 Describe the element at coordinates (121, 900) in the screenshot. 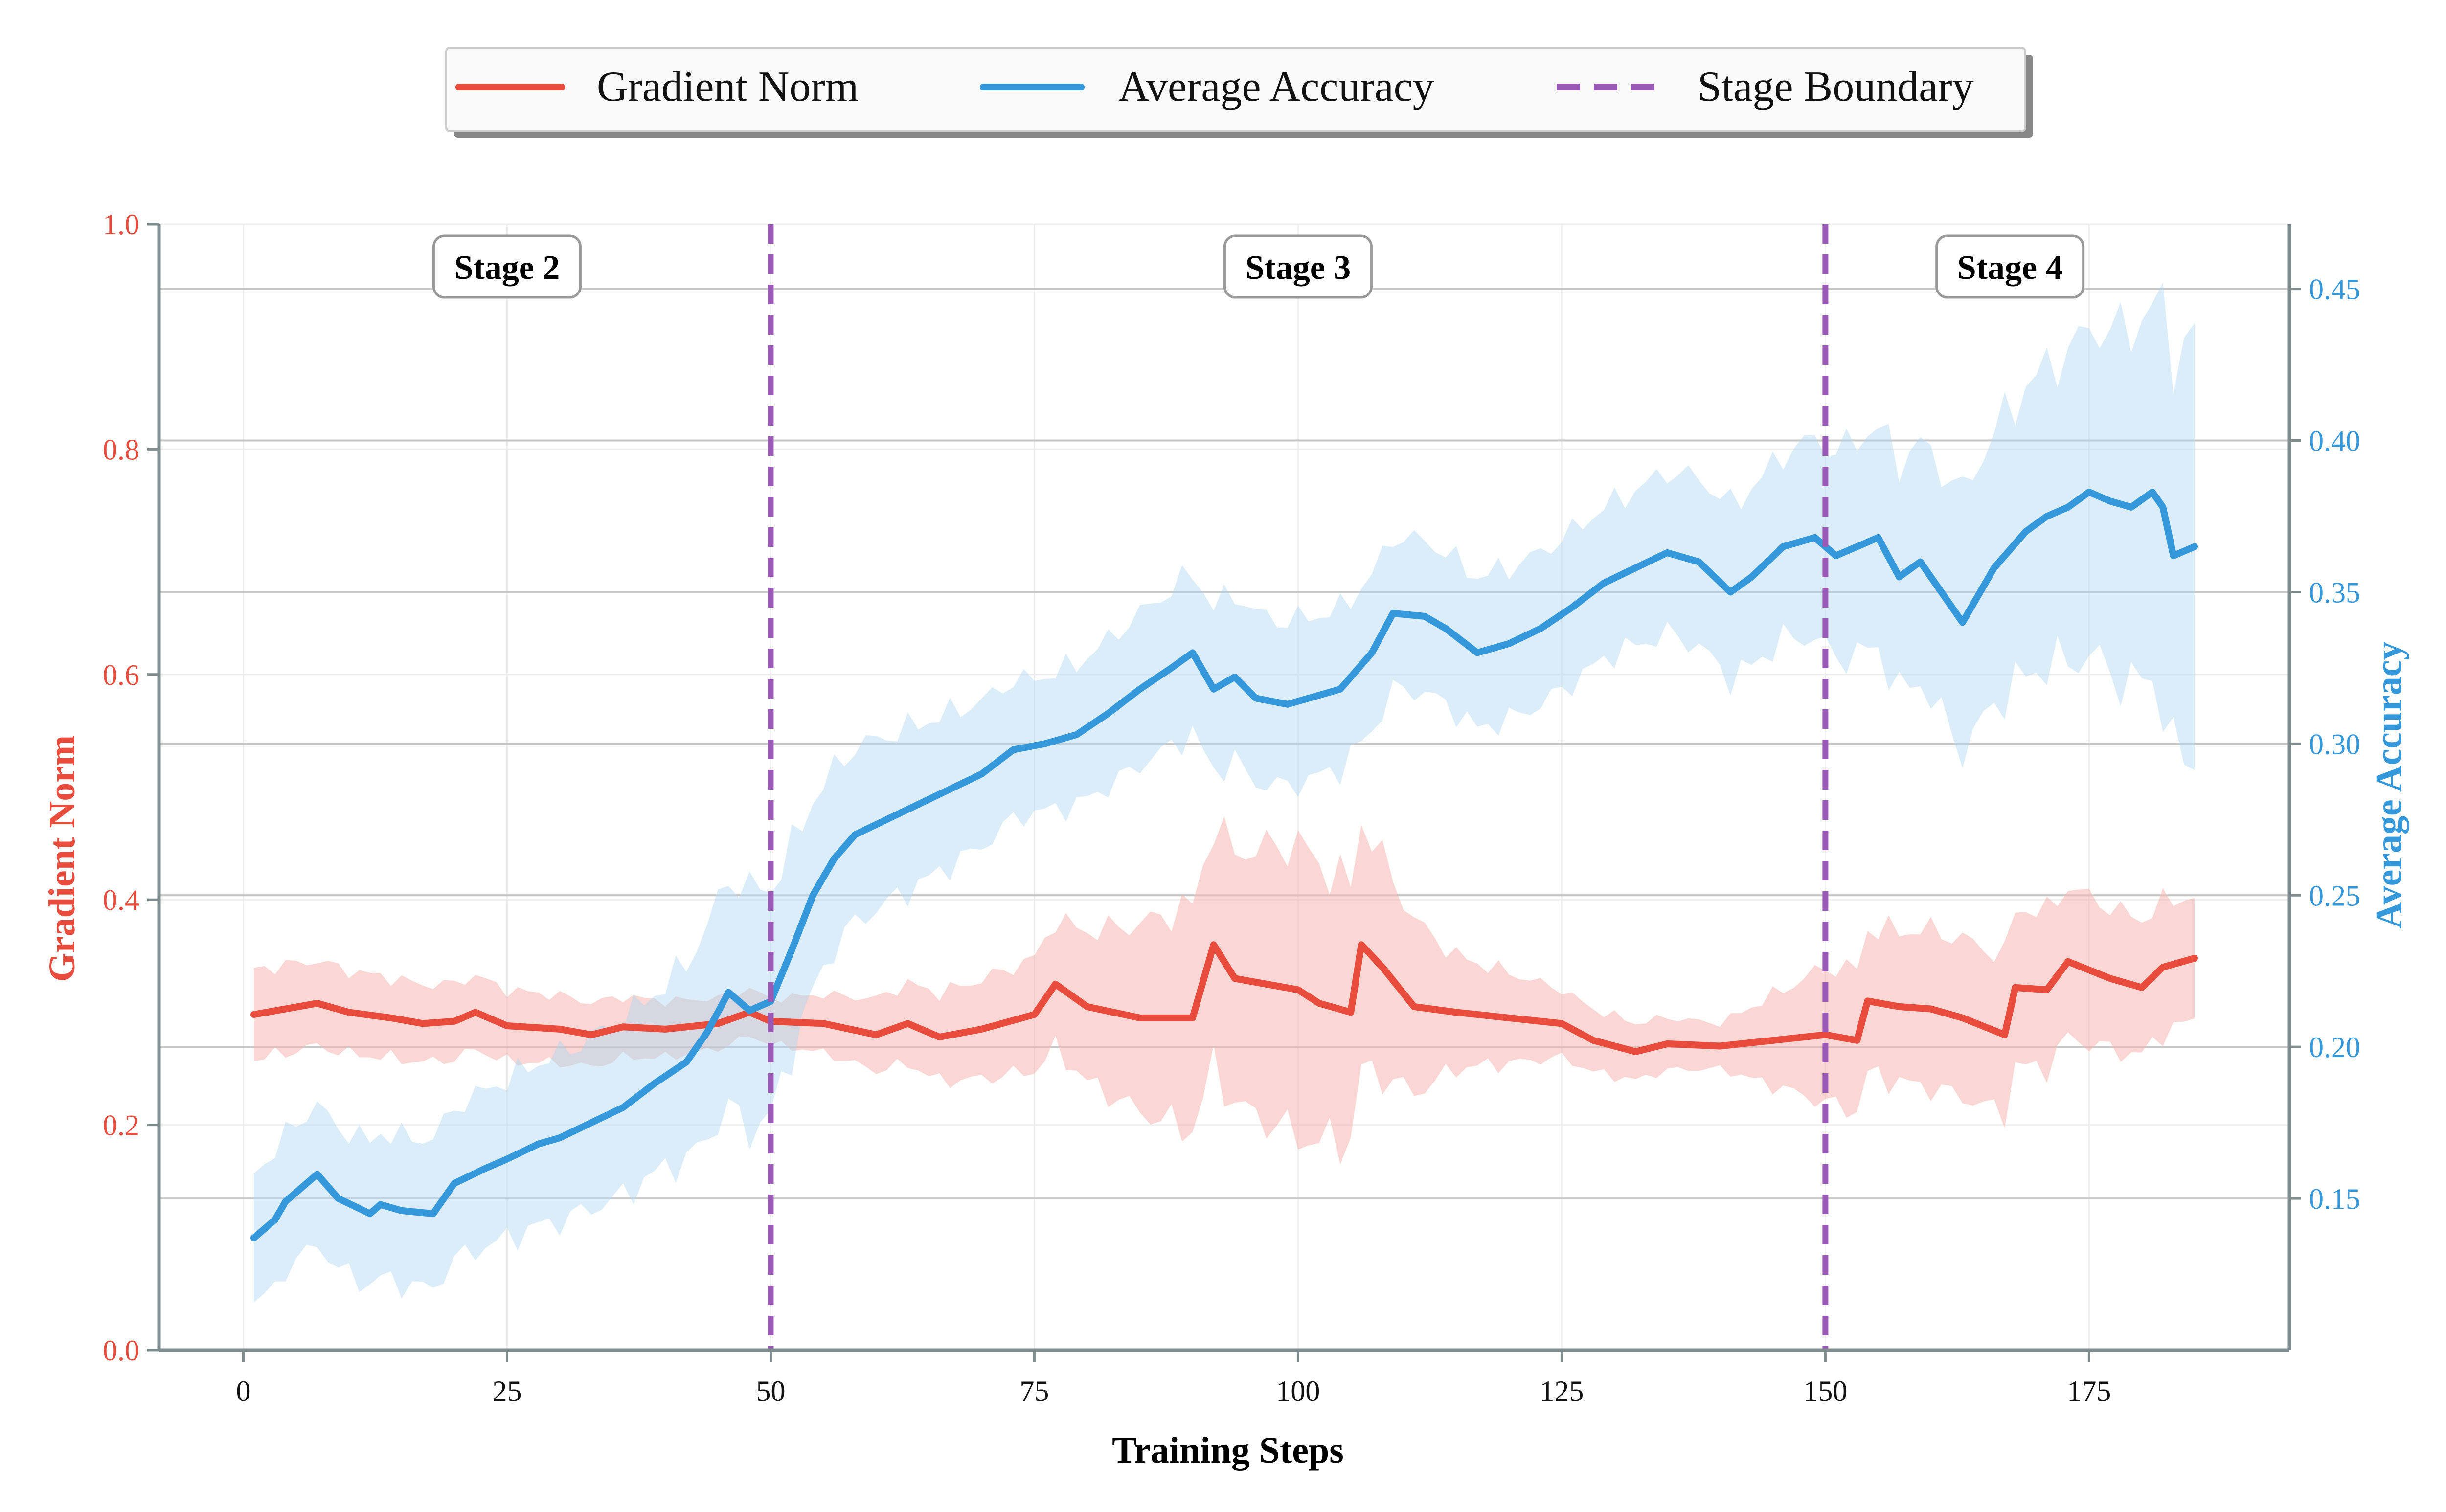

I see `y-left-tick-label: 0.4` at that location.